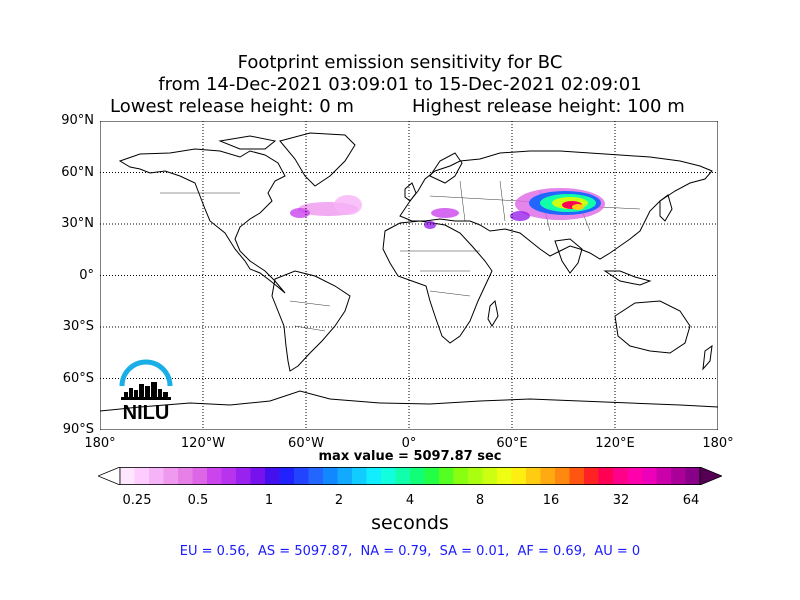  I want to click on max-value: max value = 5097.87 sec, so click(410, 456).